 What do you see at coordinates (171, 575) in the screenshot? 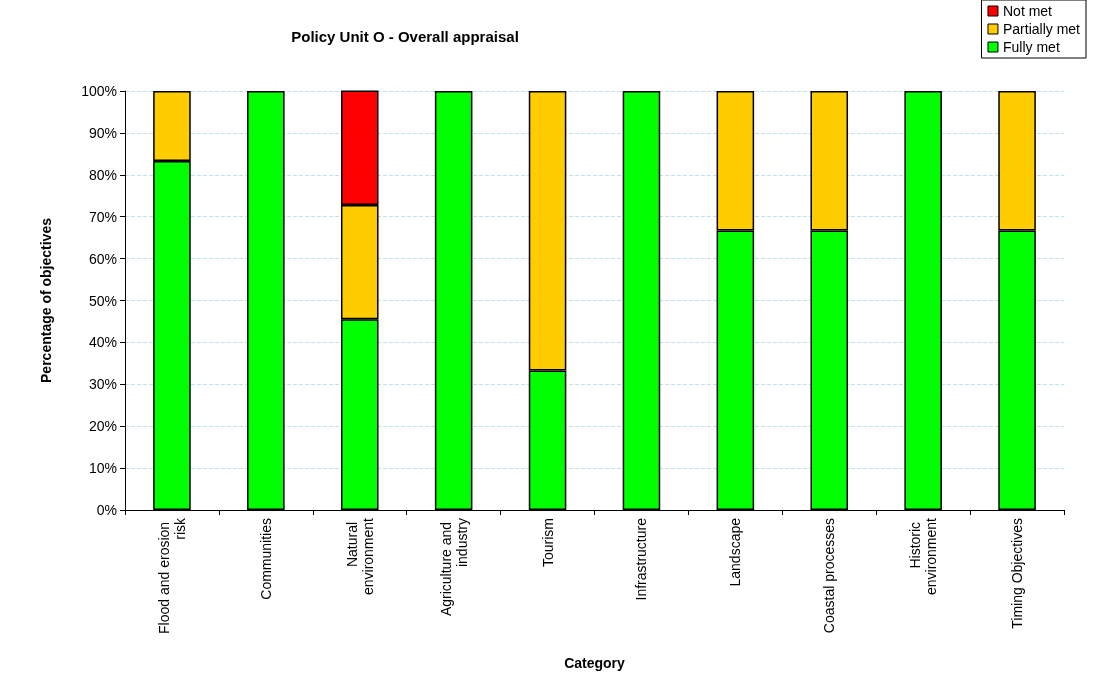
I see `x-tick-label: Flood and erosion risk` at bounding box center [171, 575].